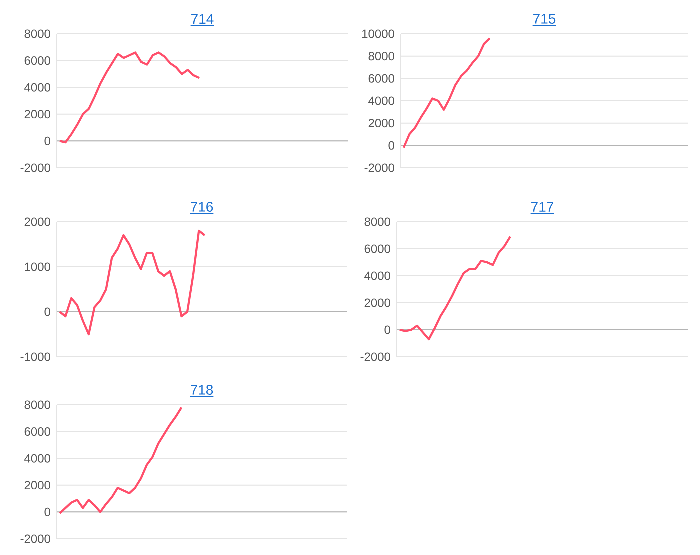  Describe the element at coordinates (37, 267) in the screenshot. I see `y-tick-label: 1000` at that location.